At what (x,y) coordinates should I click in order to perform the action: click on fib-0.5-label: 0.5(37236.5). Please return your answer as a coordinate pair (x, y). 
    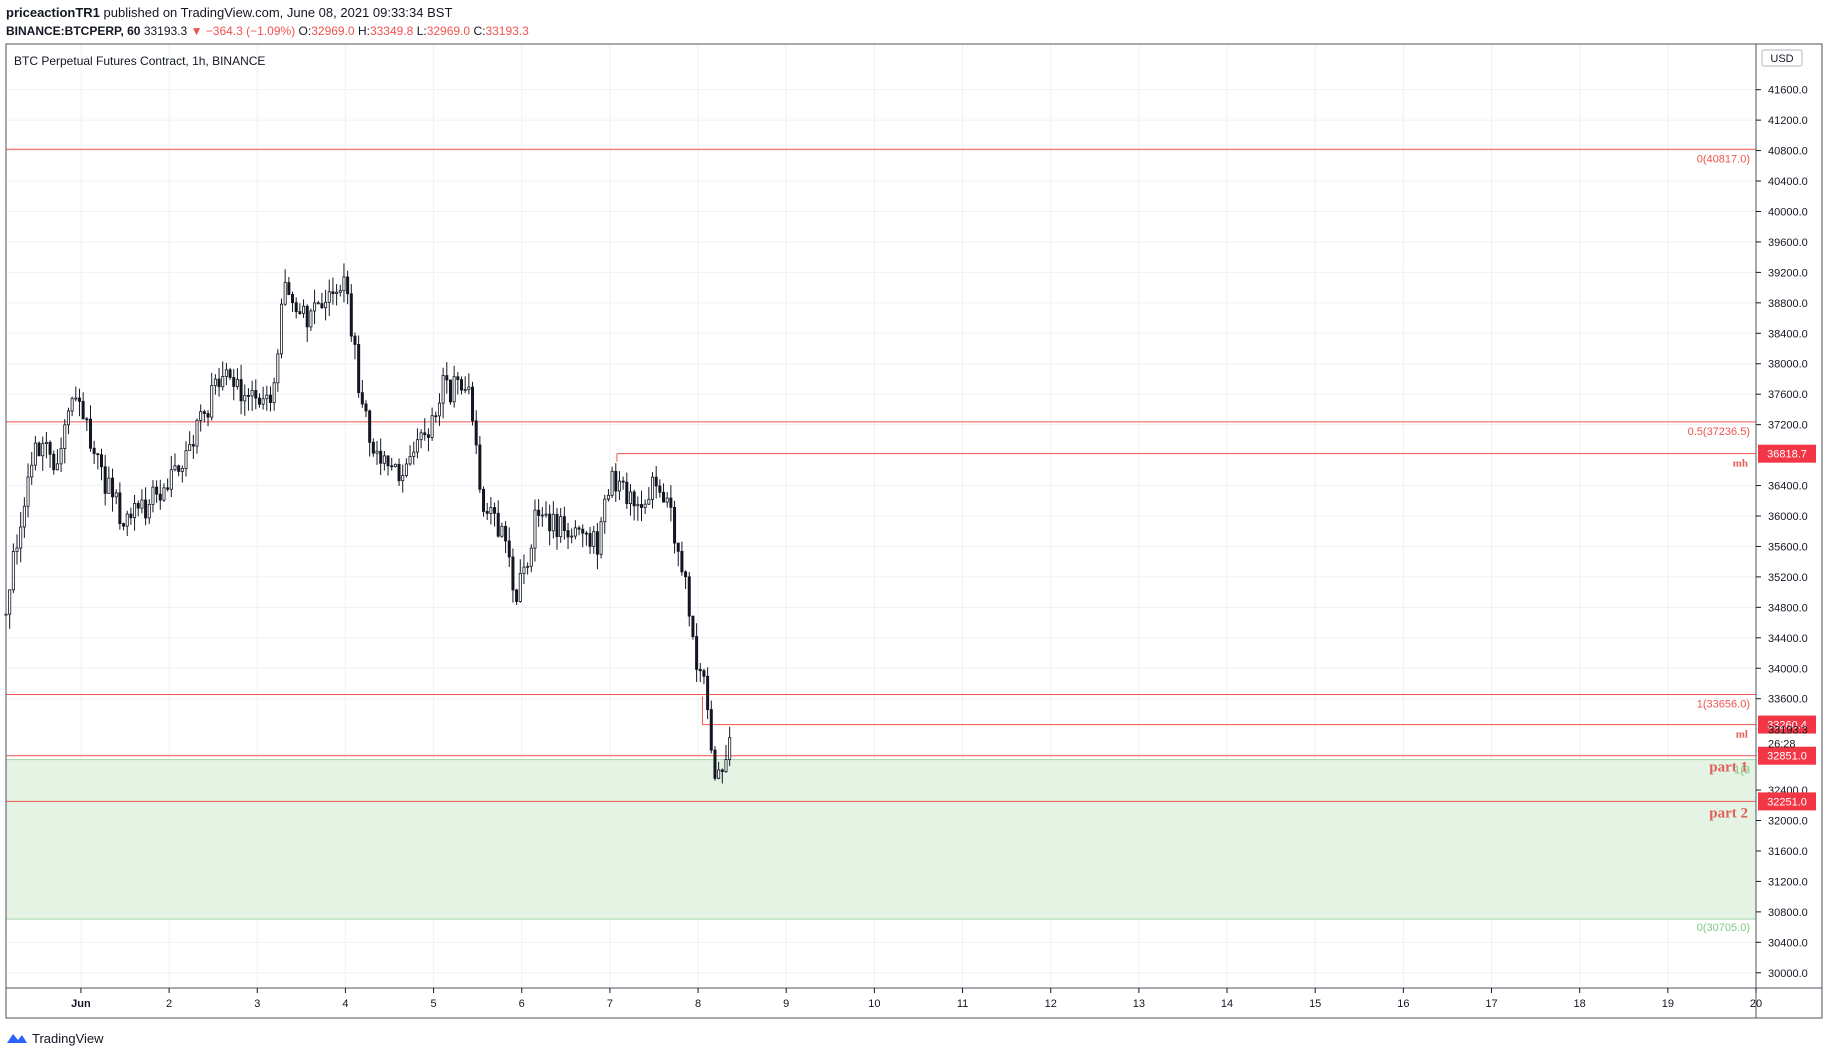
    Looking at the image, I should click on (1719, 432).